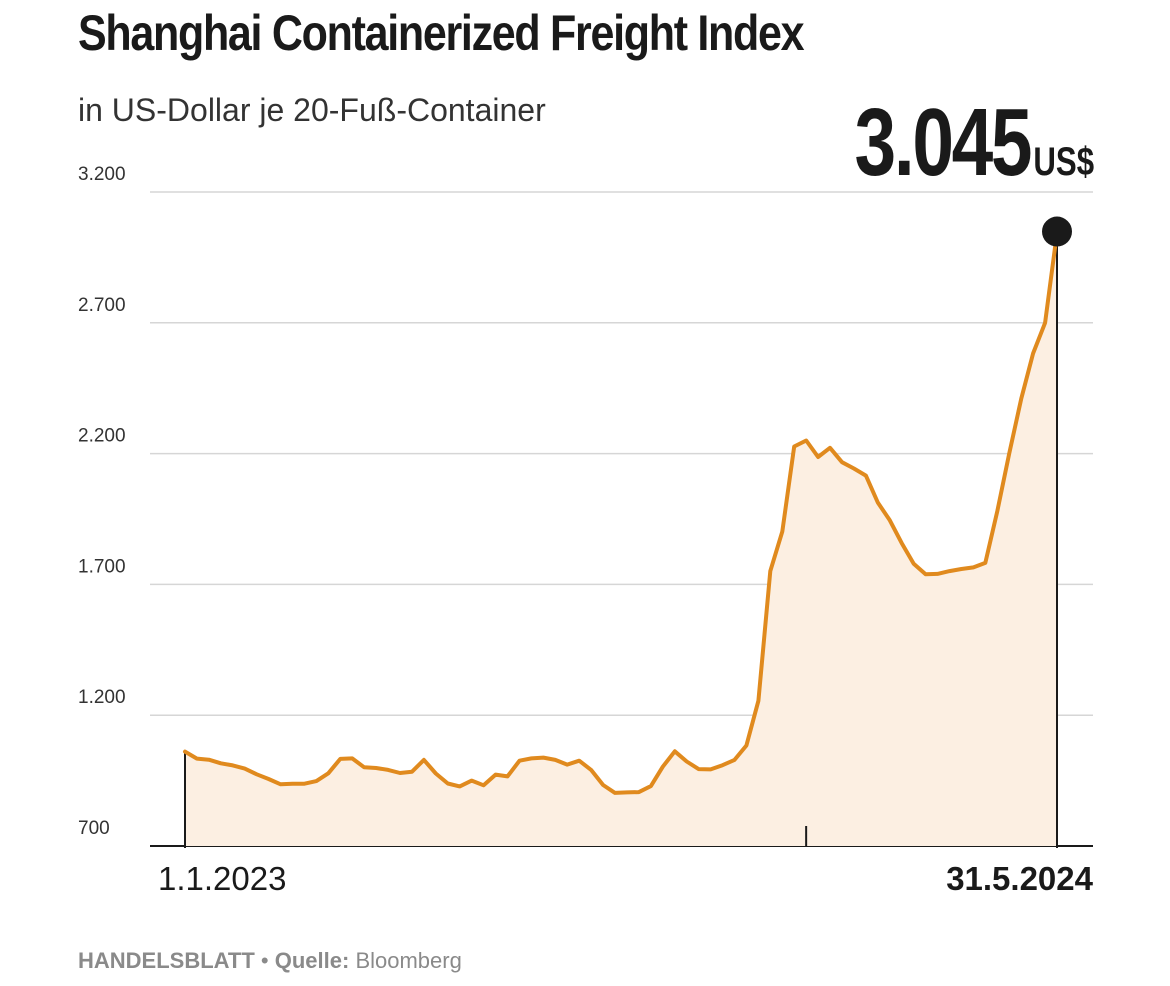 This screenshot has height=986, width=1170. I want to click on x-axis-labels: 1.1.2023 31.5.2024, so click(626, 878).